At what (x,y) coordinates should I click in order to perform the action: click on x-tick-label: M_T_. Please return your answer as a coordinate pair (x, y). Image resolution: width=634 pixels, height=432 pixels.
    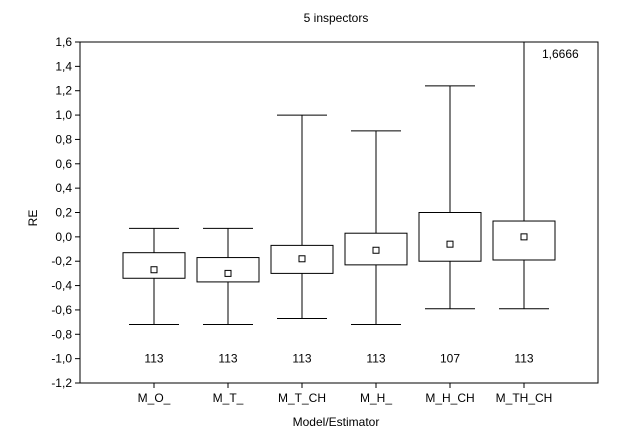
    Looking at the image, I should click on (228, 398).